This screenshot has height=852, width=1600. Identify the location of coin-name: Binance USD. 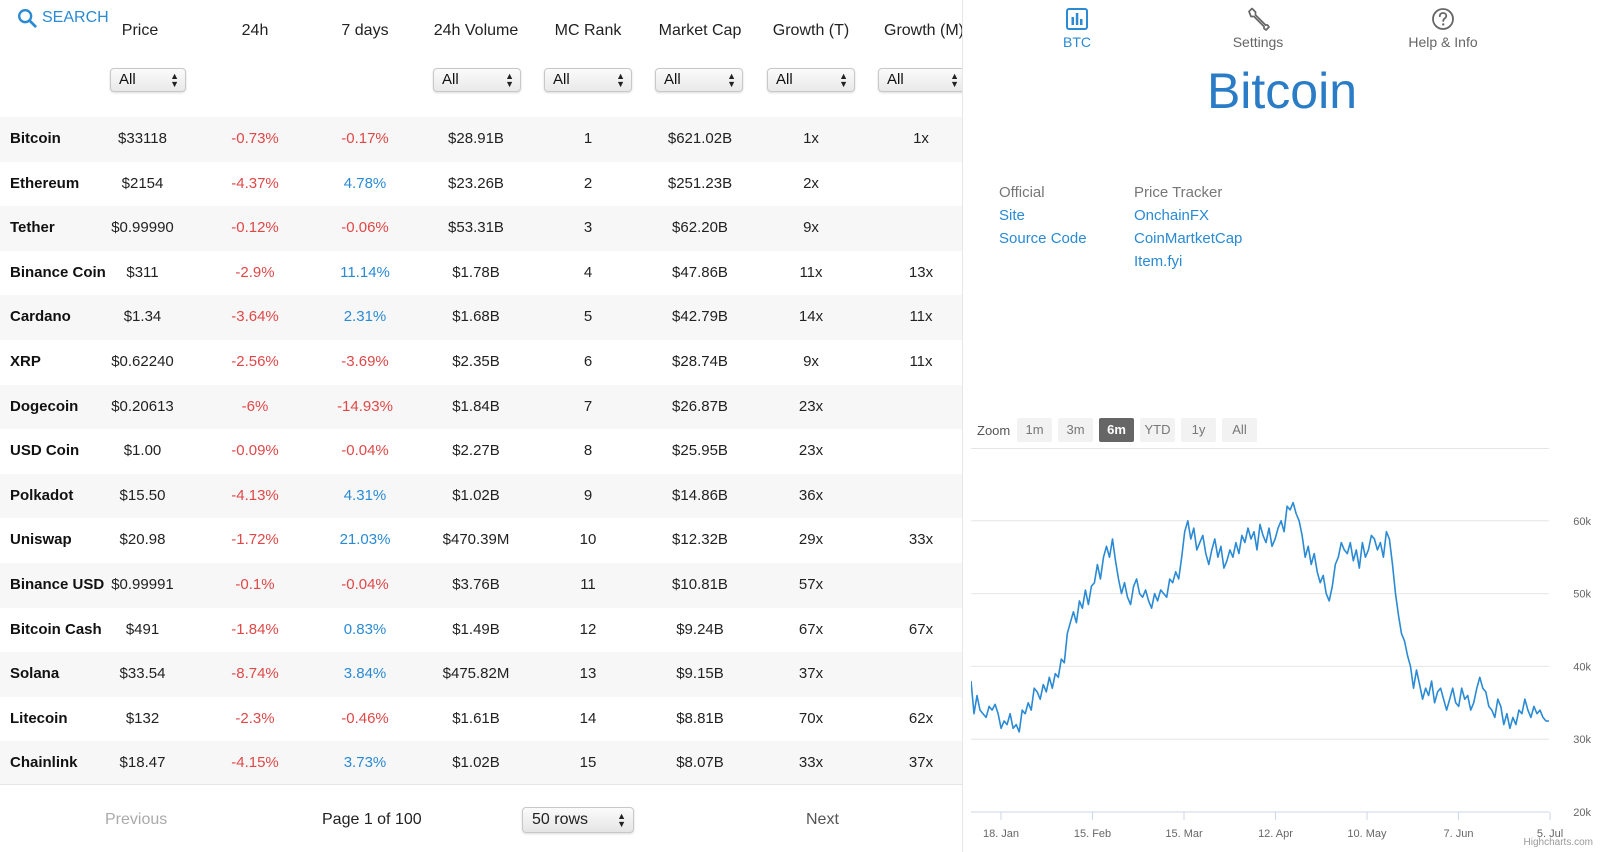
(57, 584).